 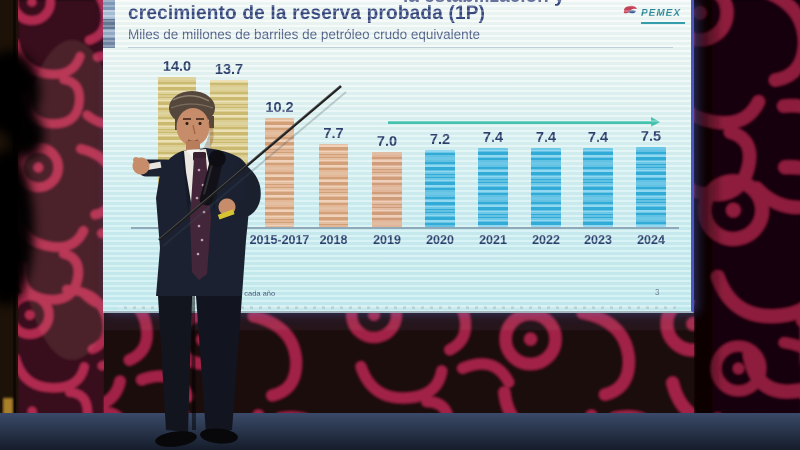 What do you see at coordinates (219, 364) in the screenshot?
I see `presenter-right-leg` at bounding box center [219, 364].